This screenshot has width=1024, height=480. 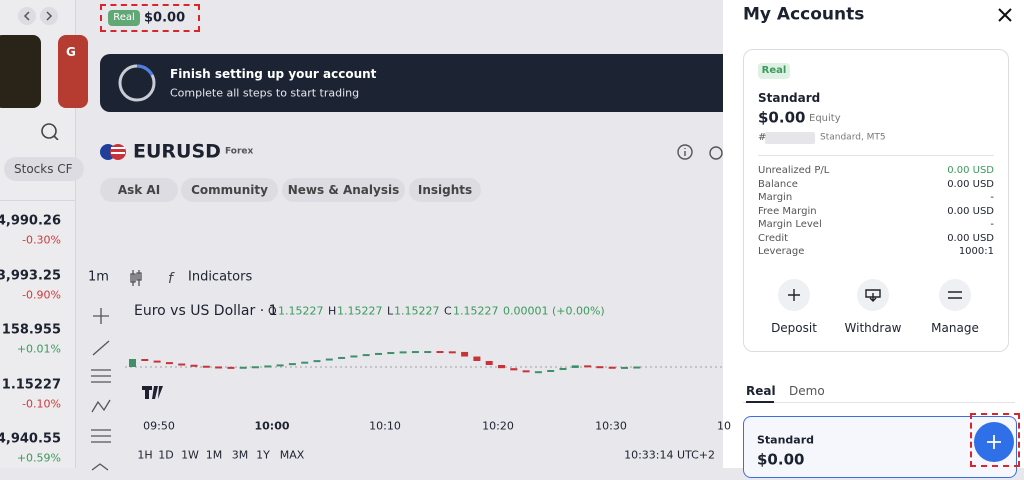 I want to click on range-button: 1Y, so click(x=263, y=455).